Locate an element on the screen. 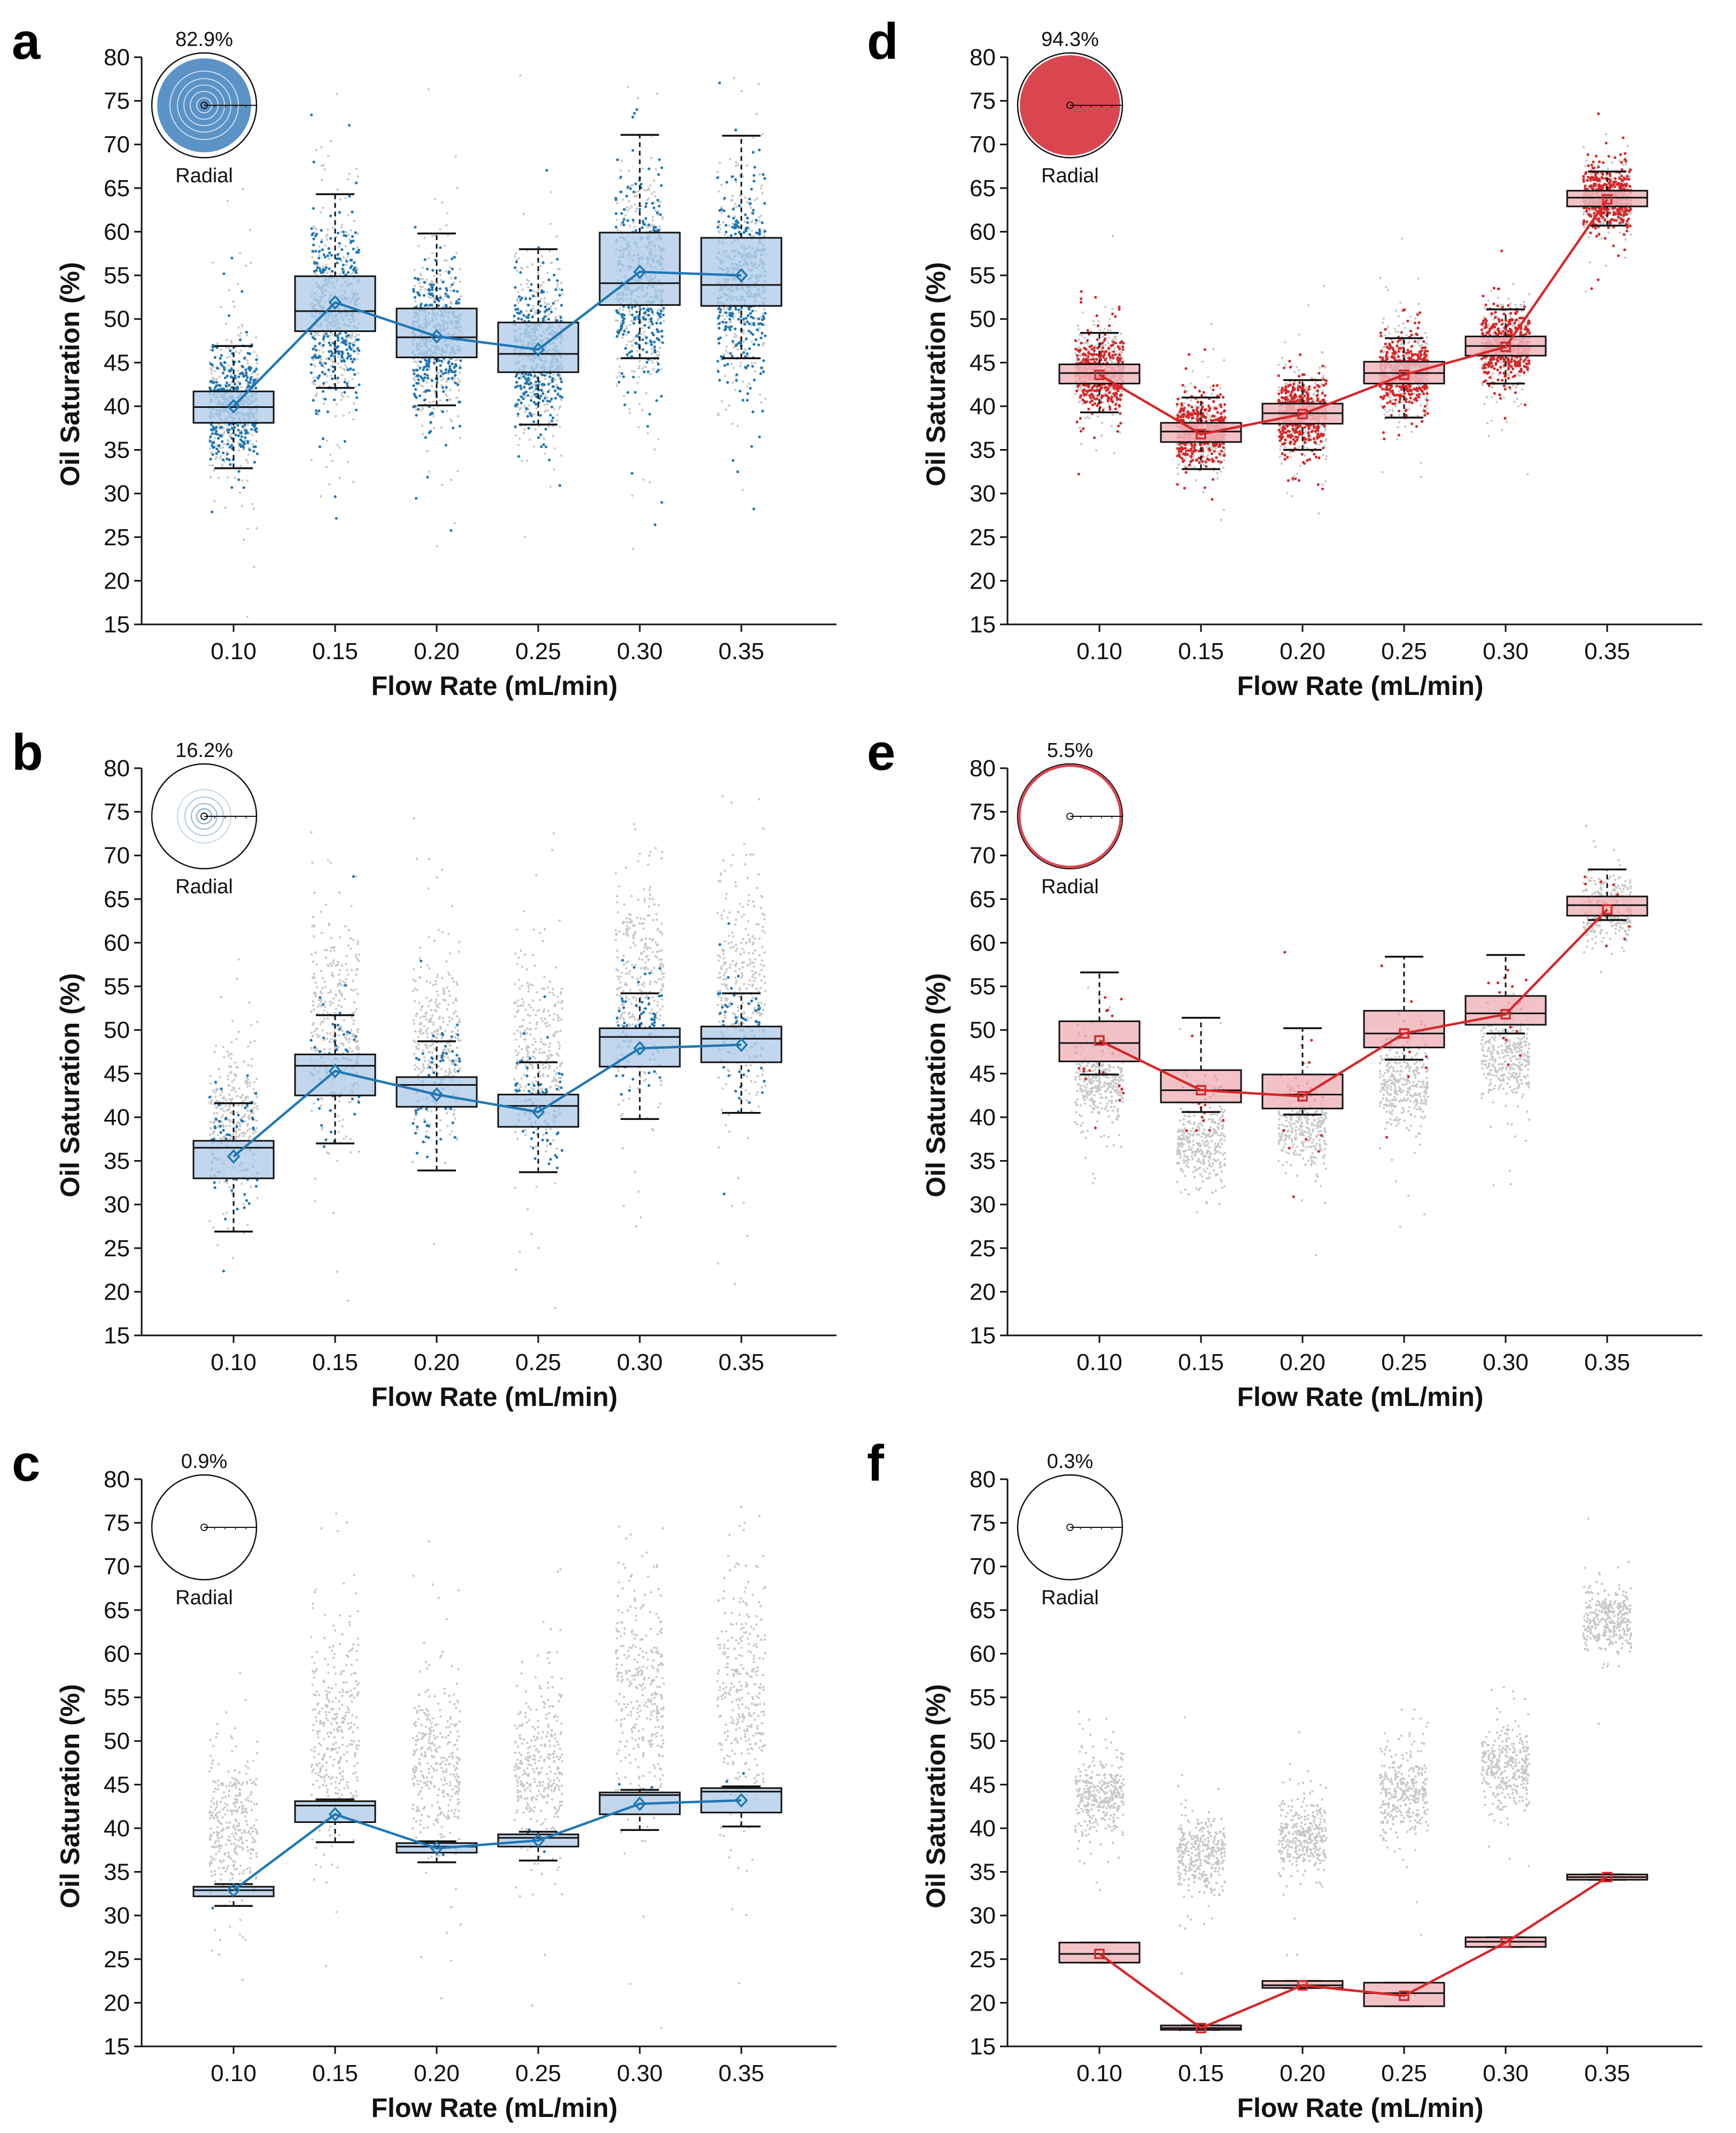 This screenshot has width=1736, height=2133. x-tick-label: 0.15 is located at coordinates (335, 651).